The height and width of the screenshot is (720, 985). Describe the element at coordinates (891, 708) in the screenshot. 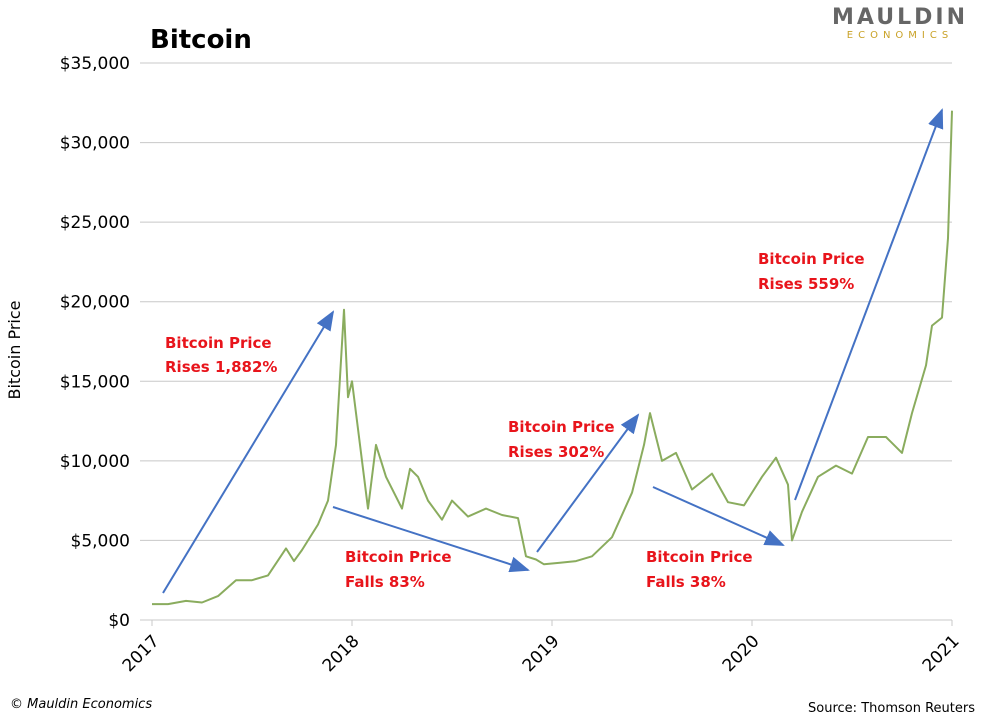

I see `source: Source: Thomson Reuters` at that location.